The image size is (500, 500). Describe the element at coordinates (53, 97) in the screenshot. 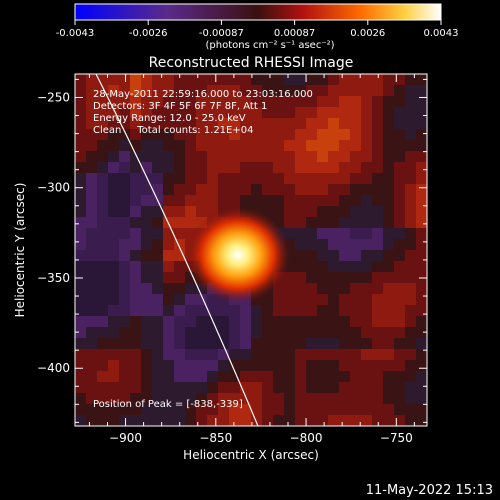

I see `y-tick-label: −250` at that location.